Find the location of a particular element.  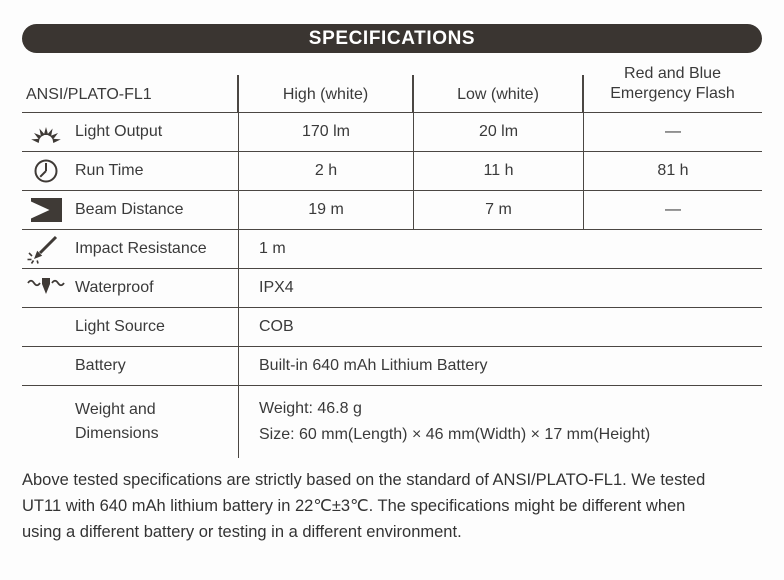

table-row-light-source: Light Source COB is located at coordinates (392, 327).